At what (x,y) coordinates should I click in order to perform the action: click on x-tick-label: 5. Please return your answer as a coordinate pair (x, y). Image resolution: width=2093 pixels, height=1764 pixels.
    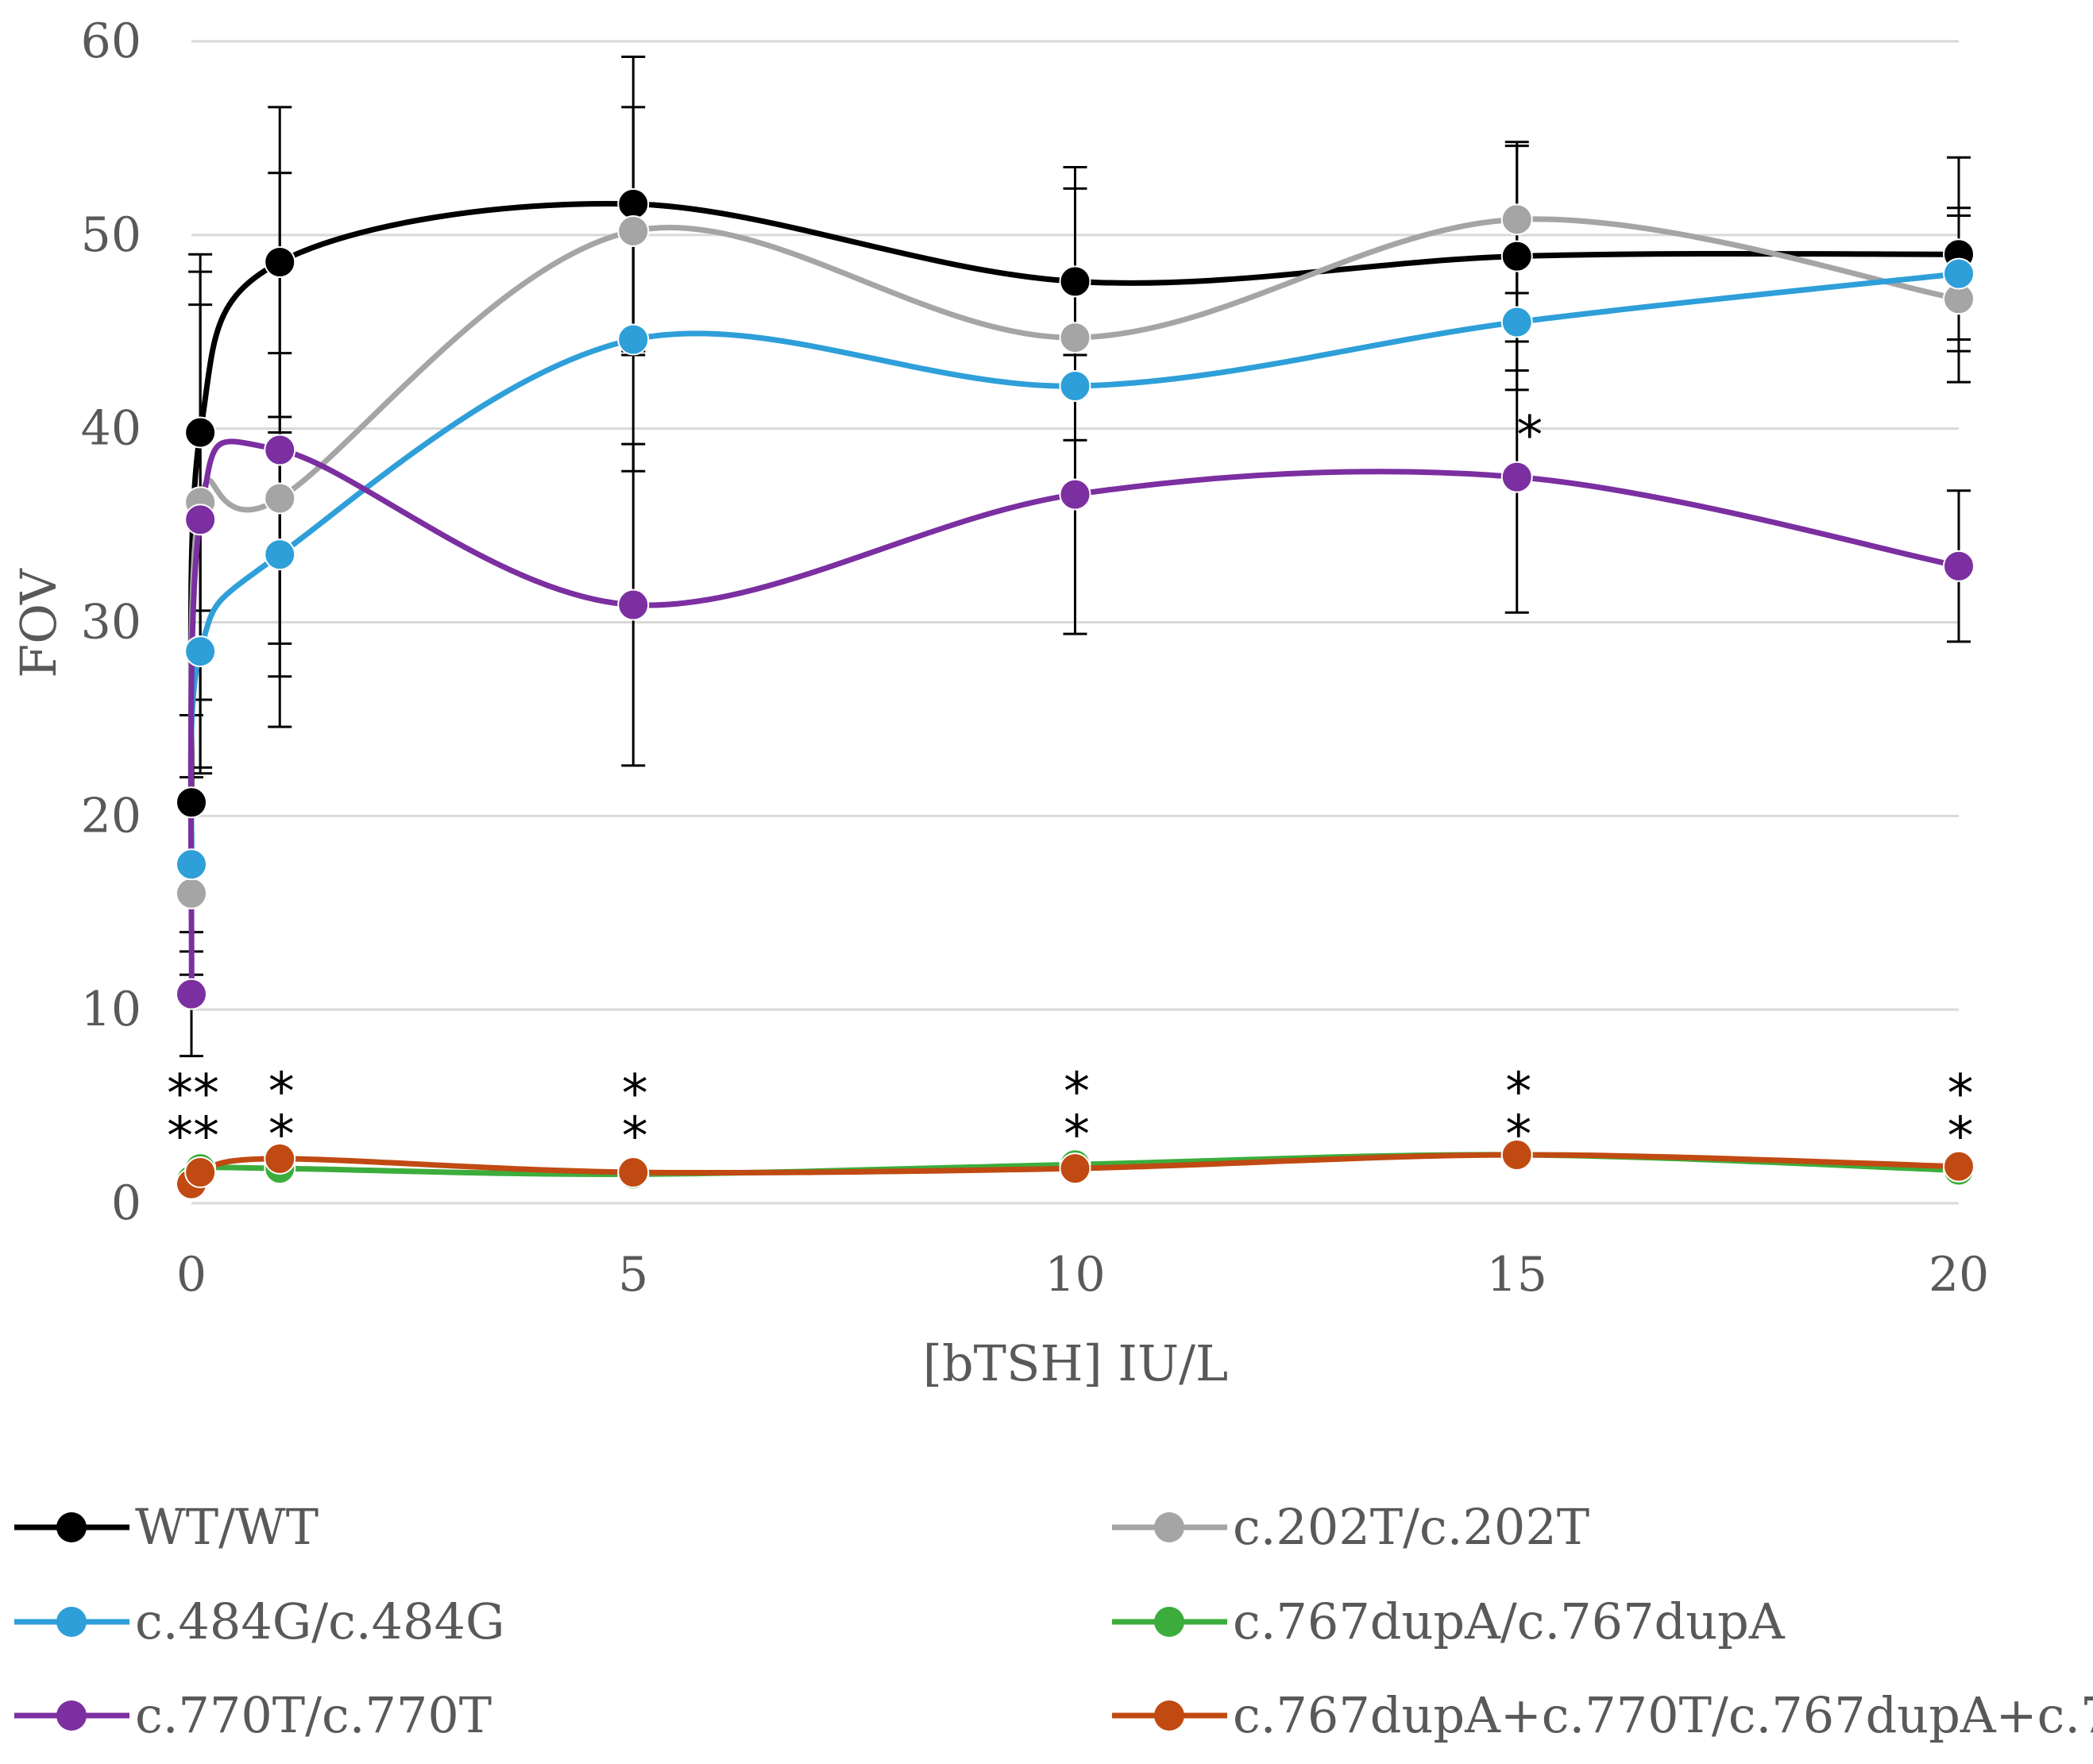
    Looking at the image, I should click on (633, 1275).